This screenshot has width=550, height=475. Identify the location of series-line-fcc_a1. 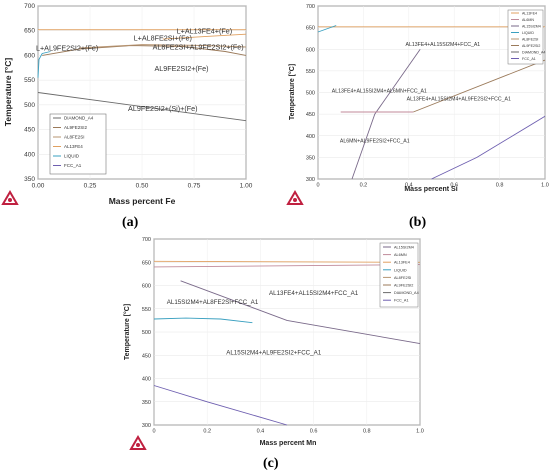
(488, 147).